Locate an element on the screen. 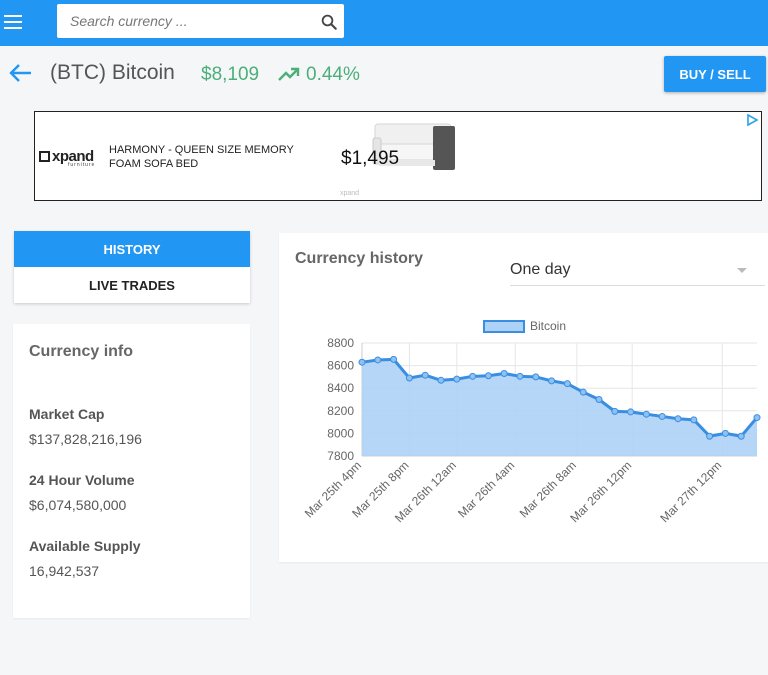 The width and height of the screenshot is (768, 675). ad-footer-logo: xpand is located at coordinates (350, 193).